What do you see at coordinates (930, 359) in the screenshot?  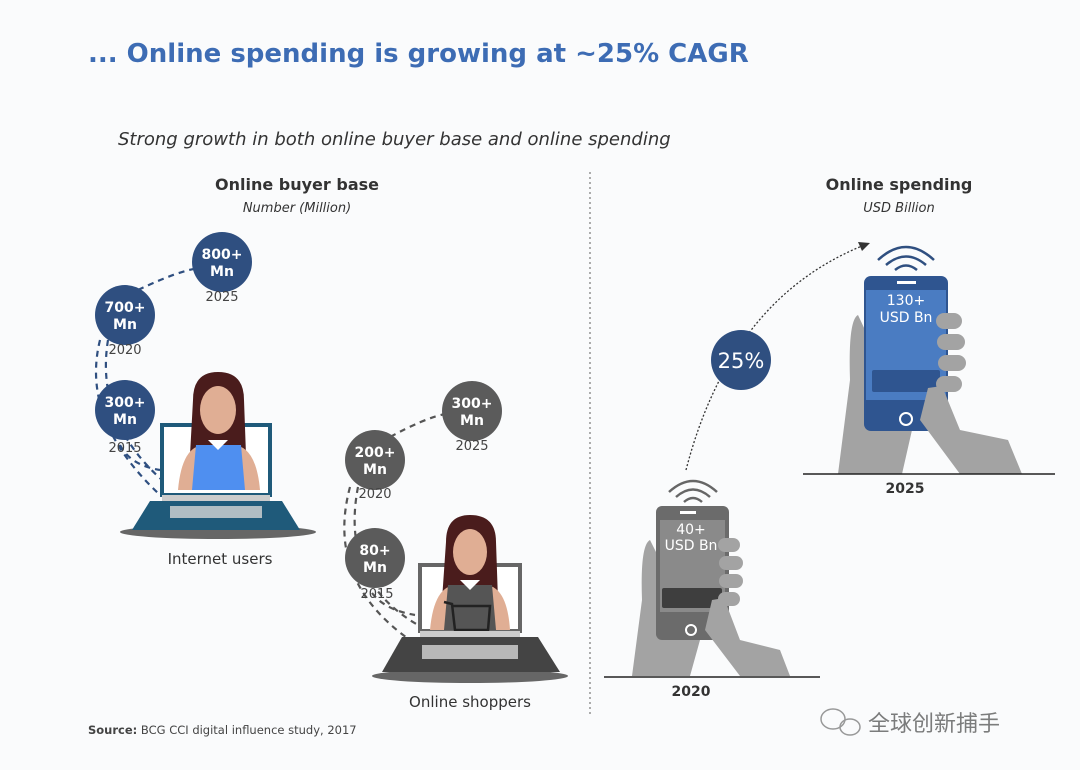 I see `phone-2025-illustration: 130+ USD Bn` at bounding box center [930, 359].